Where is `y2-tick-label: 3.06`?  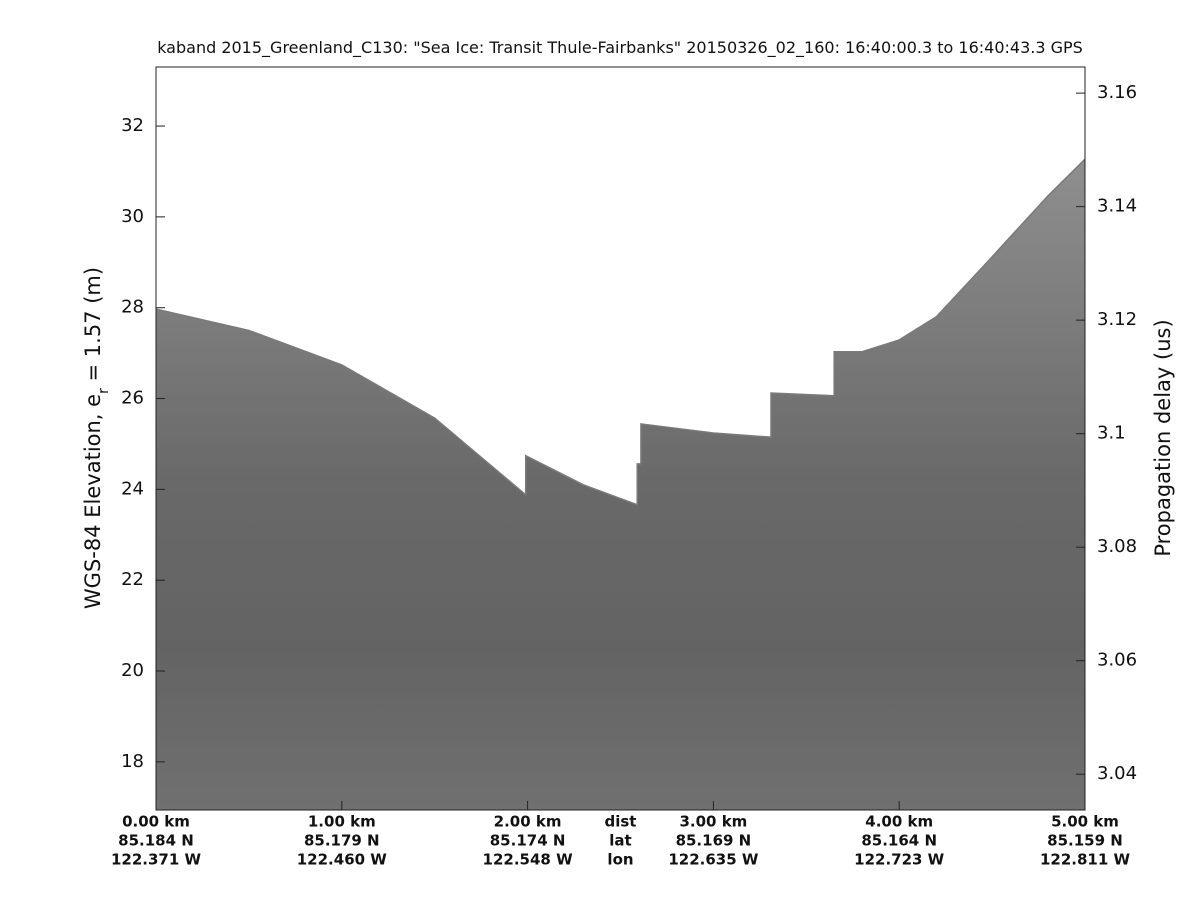 y2-tick-label: 3.06 is located at coordinates (1117, 660).